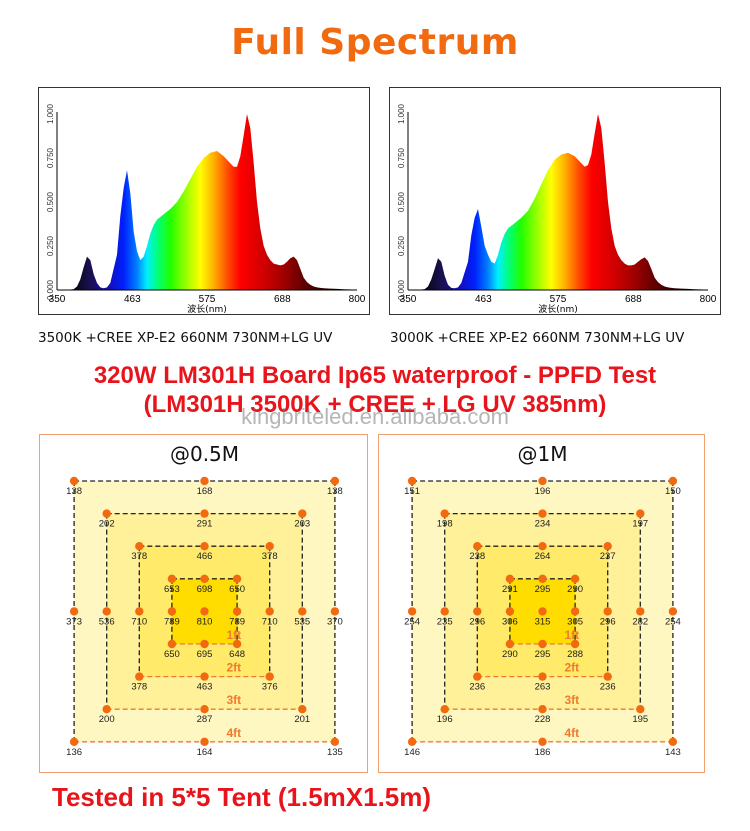  I want to click on page-title: Full Spectrum, so click(375, 42).